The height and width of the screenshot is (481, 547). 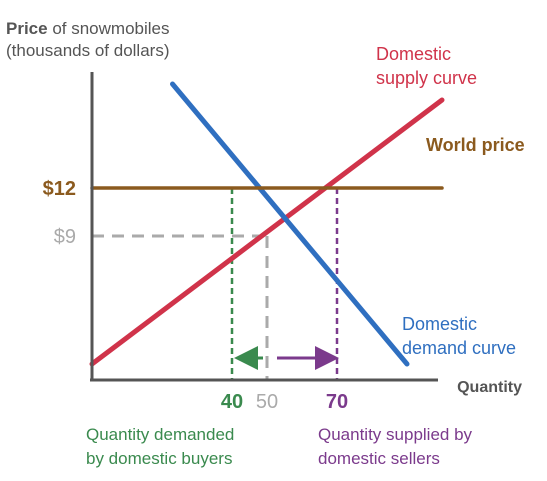 What do you see at coordinates (426, 78) in the screenshot?
I see `supply-curve-label-line: supply curve` at bounding box center [426, 78].